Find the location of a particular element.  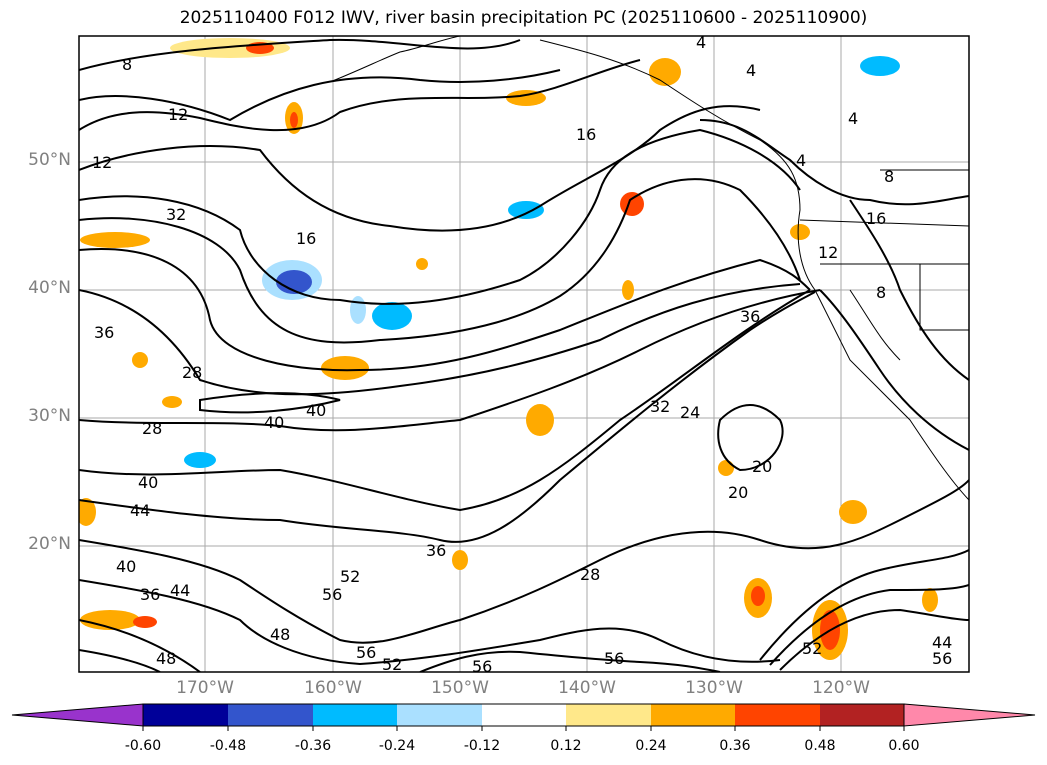

colorbar-tick-label: -0.36 is located at coordinates (313, 746).